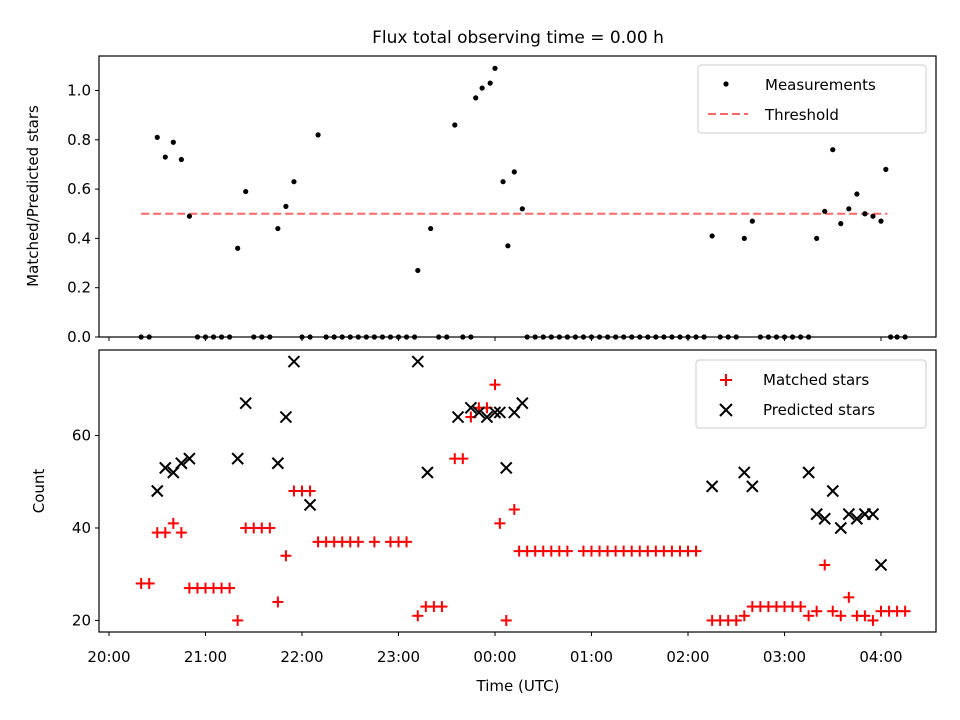 Image resolution: width=960 pixels, height=720 pixels. What do you see at coordinates (79, 288) in the screenshot?
I see `top-y-tick-label: 0.2` at bounding box center [79, 288].